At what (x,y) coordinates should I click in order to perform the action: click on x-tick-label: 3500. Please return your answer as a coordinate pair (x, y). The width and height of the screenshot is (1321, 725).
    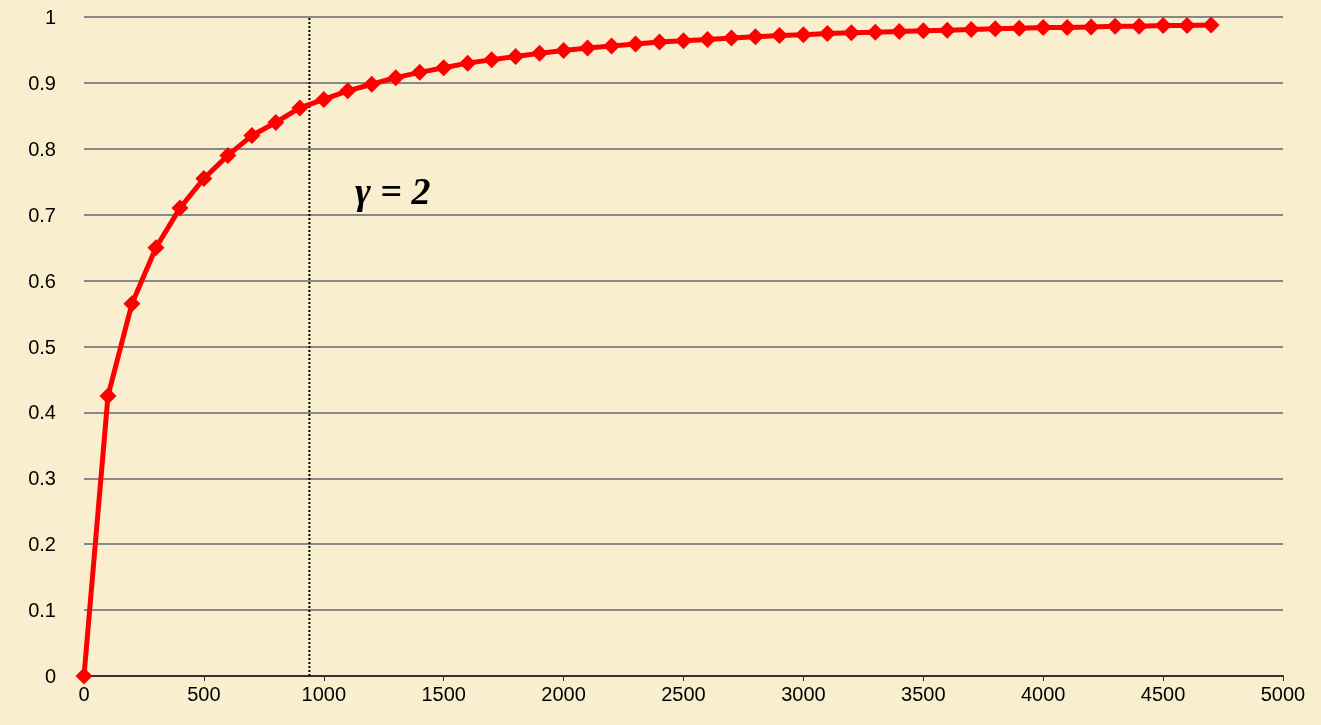
    Looking at the image, I should click on (923, 694).